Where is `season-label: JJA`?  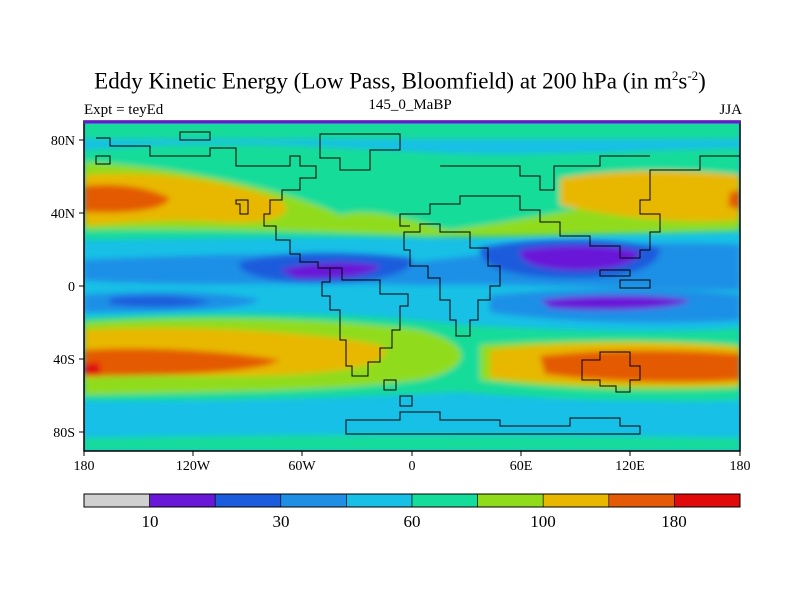
season-label: JJA is located at coordinates (730, 110).